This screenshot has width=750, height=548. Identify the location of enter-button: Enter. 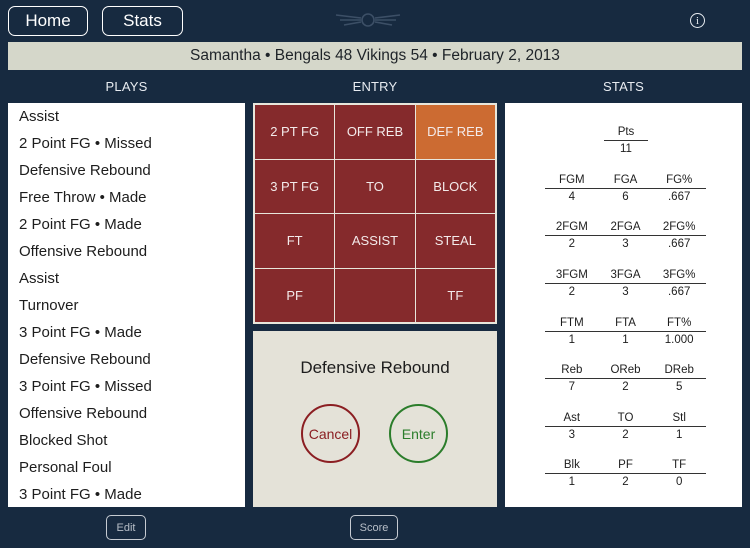
(418, 433).